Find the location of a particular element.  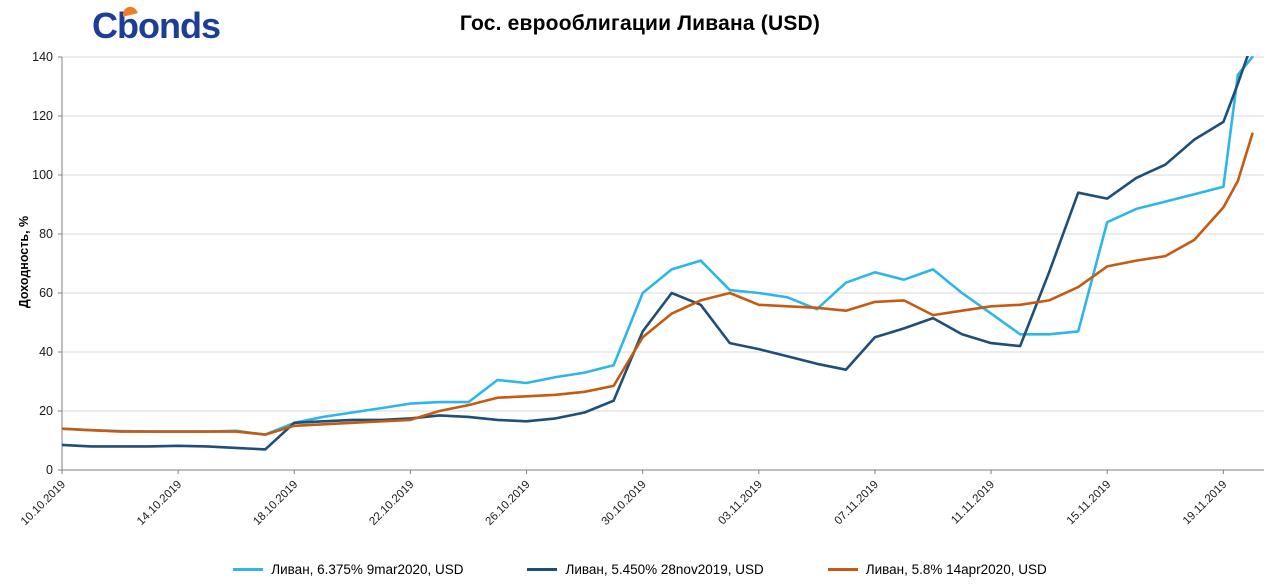

legend-item: Ливан, 5.450% 28nov2019, USD is located at coordinates (645, 569).